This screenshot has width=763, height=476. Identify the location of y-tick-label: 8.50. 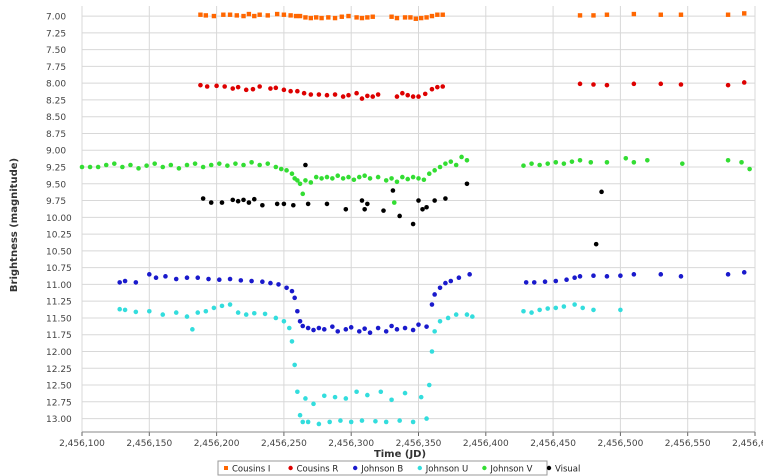
(56, 118).